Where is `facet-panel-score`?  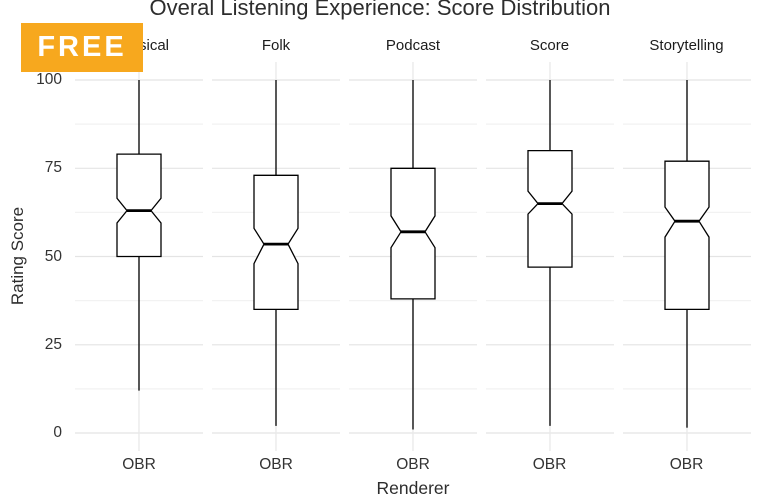
facet-panel-score is located at coordinates (549, 256).